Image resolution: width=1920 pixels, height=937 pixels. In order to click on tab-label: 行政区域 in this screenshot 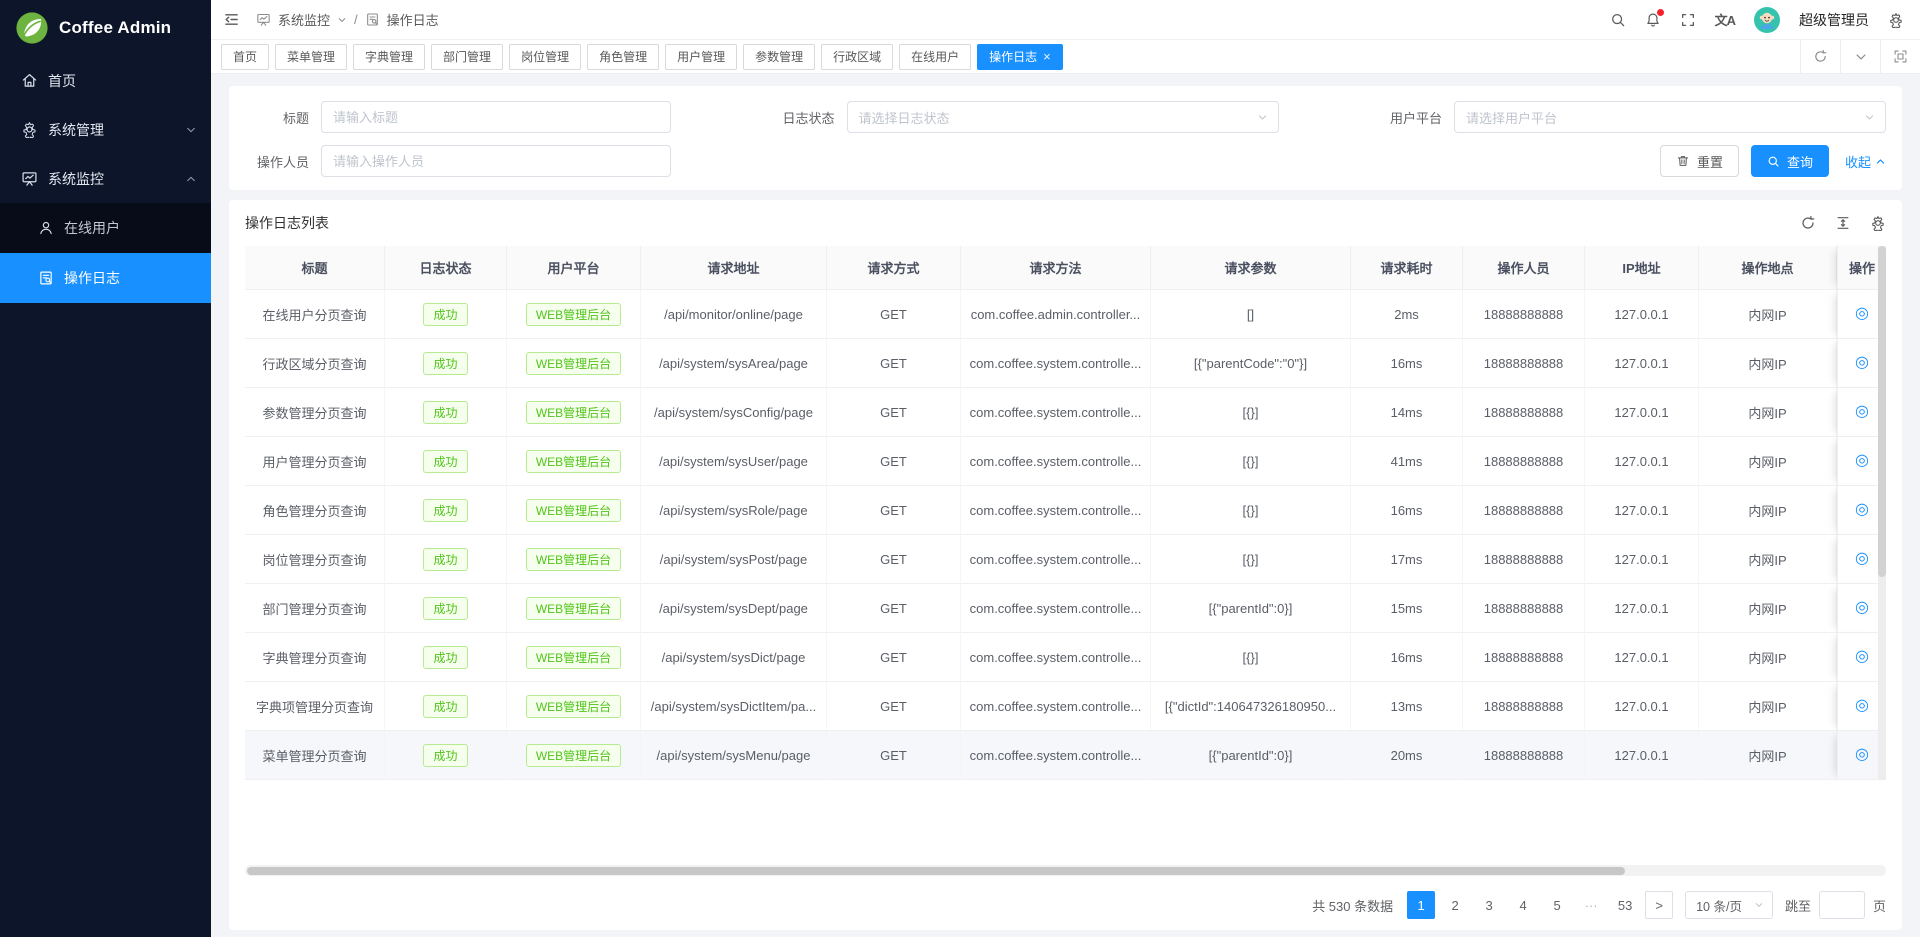, I will do `click(857, 57)`.